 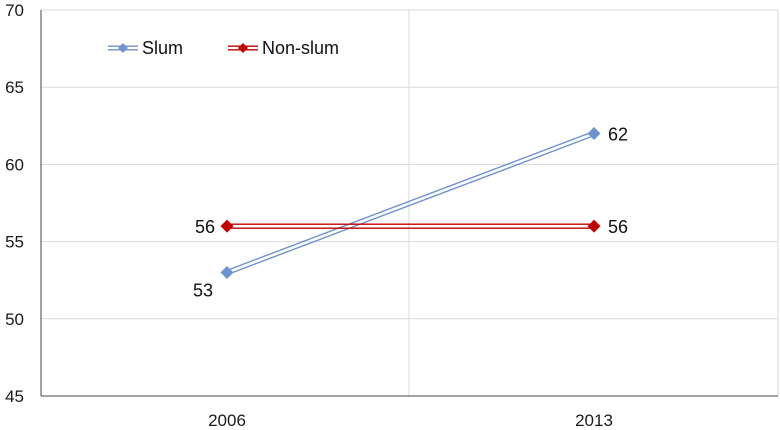 I want to click on legend-label-slum: Slum, so click(x=162, y=48).